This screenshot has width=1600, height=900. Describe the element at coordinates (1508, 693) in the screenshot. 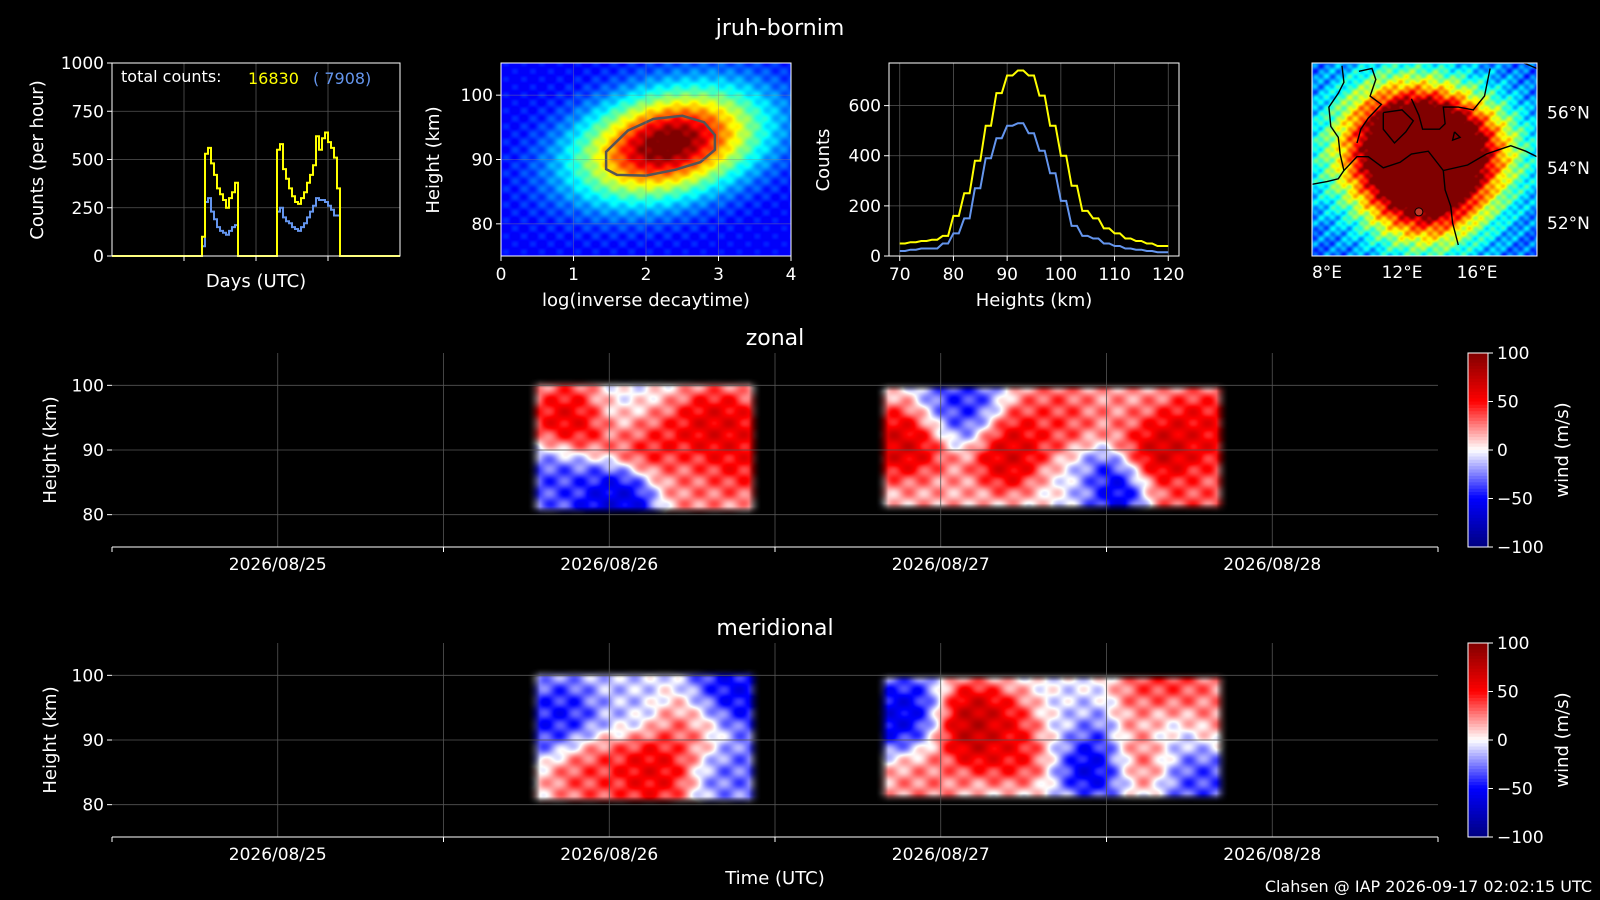

I see `colorbar-tick-label: 50` at that location.